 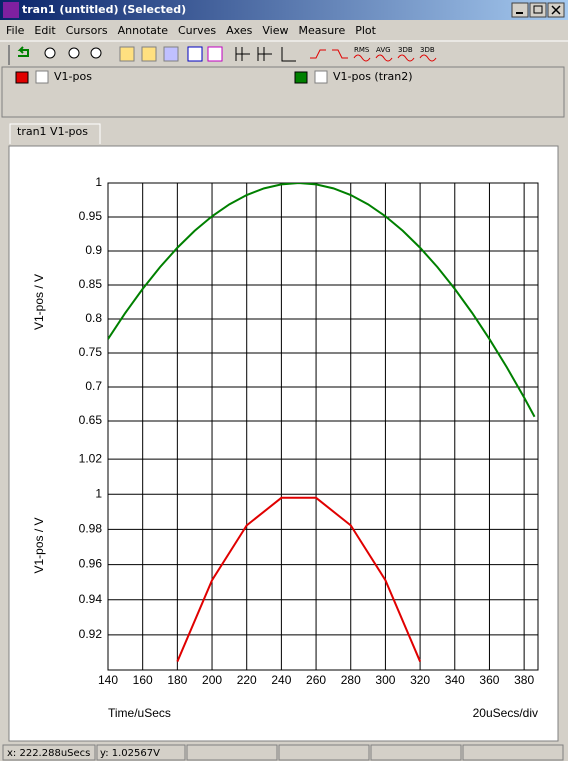 What do you see at coordinates (139, 713) in the screenshot?
I see `x-axis-label: Time/uSecs` at bounding box center [139, 713].